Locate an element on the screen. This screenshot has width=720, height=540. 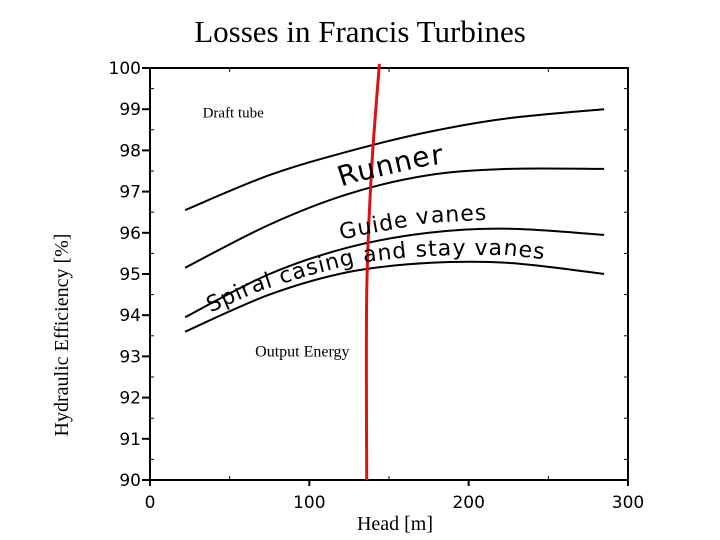
y-tick-label: 92 is located at coordinates (130, 399).